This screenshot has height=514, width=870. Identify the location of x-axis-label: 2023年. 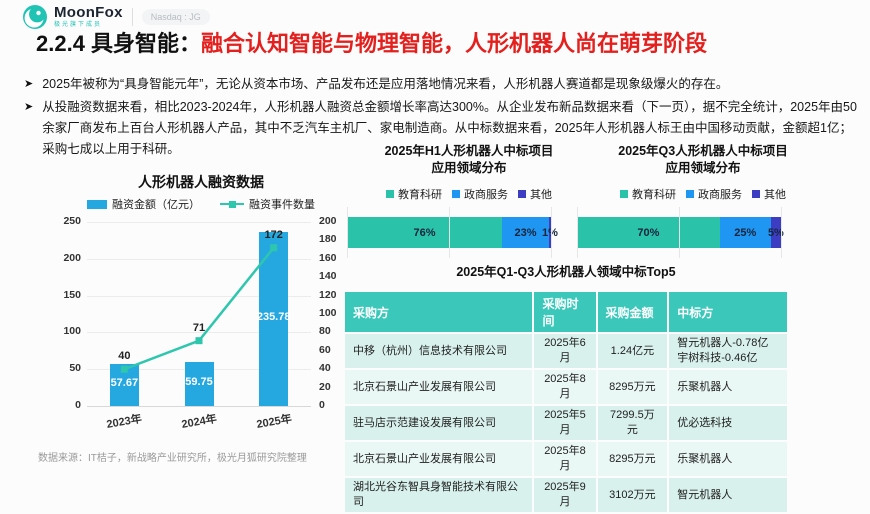
(124, 421).